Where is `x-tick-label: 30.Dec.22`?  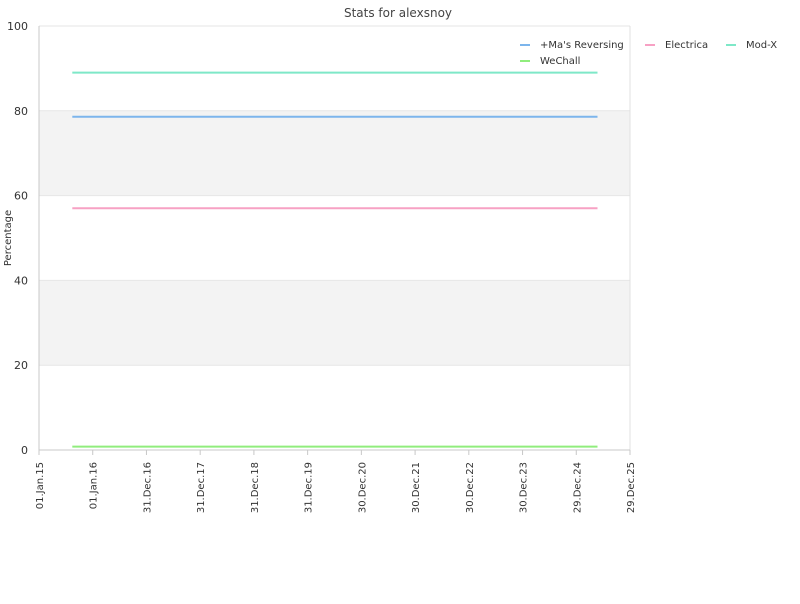
x-tick-label: 30.Dec.22 is located at coordinates (470, 487).